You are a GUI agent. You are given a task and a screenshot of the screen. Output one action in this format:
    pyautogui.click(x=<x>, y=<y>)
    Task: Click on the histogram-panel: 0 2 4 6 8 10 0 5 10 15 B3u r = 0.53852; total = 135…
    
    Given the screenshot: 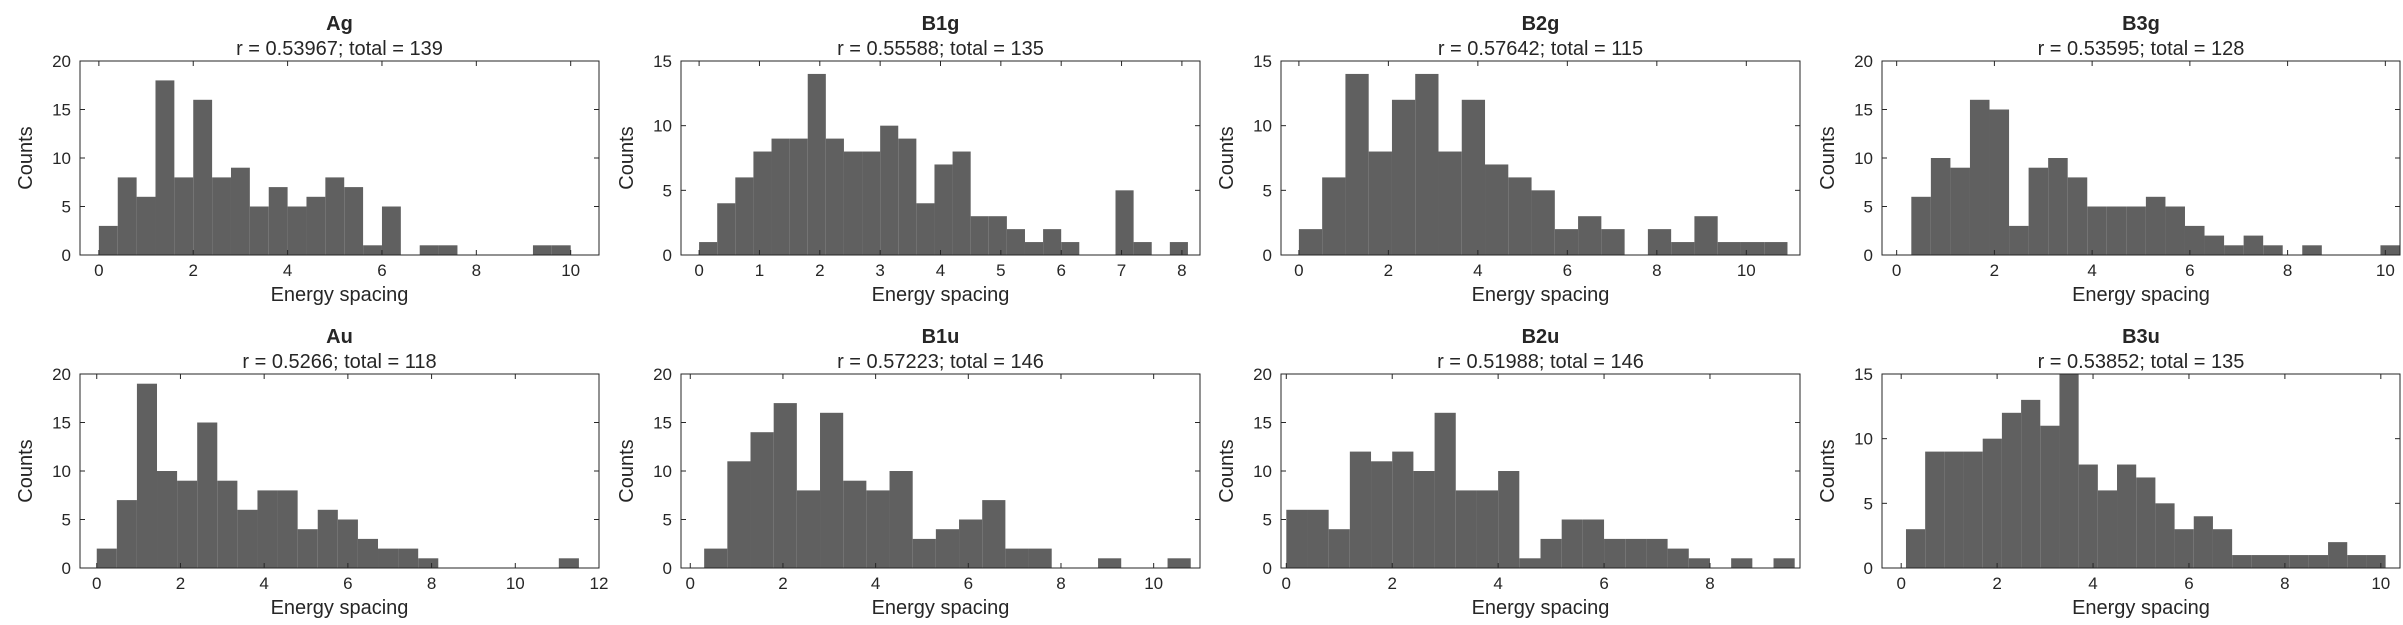 What is the action you would take?
    pyautogui.click(x=2109, y=472)
    